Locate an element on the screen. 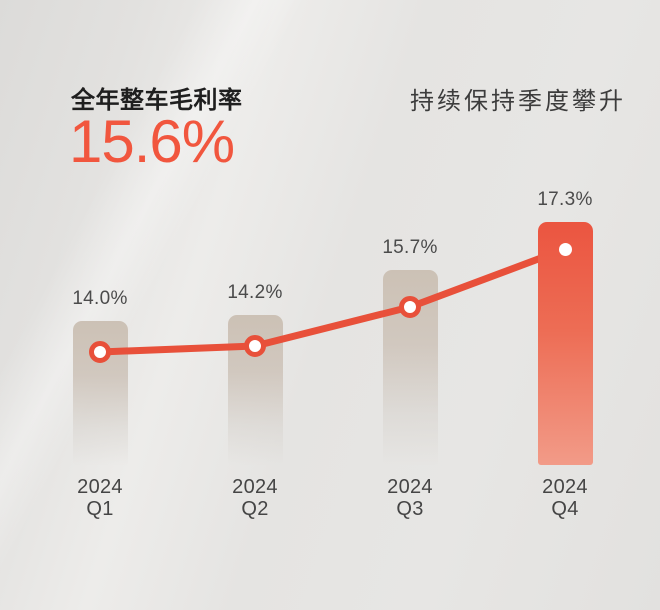 This screenshot has width=660, height=610. x-axis-label-q4: 2024 Q4 is located at coordinates (565, 498).